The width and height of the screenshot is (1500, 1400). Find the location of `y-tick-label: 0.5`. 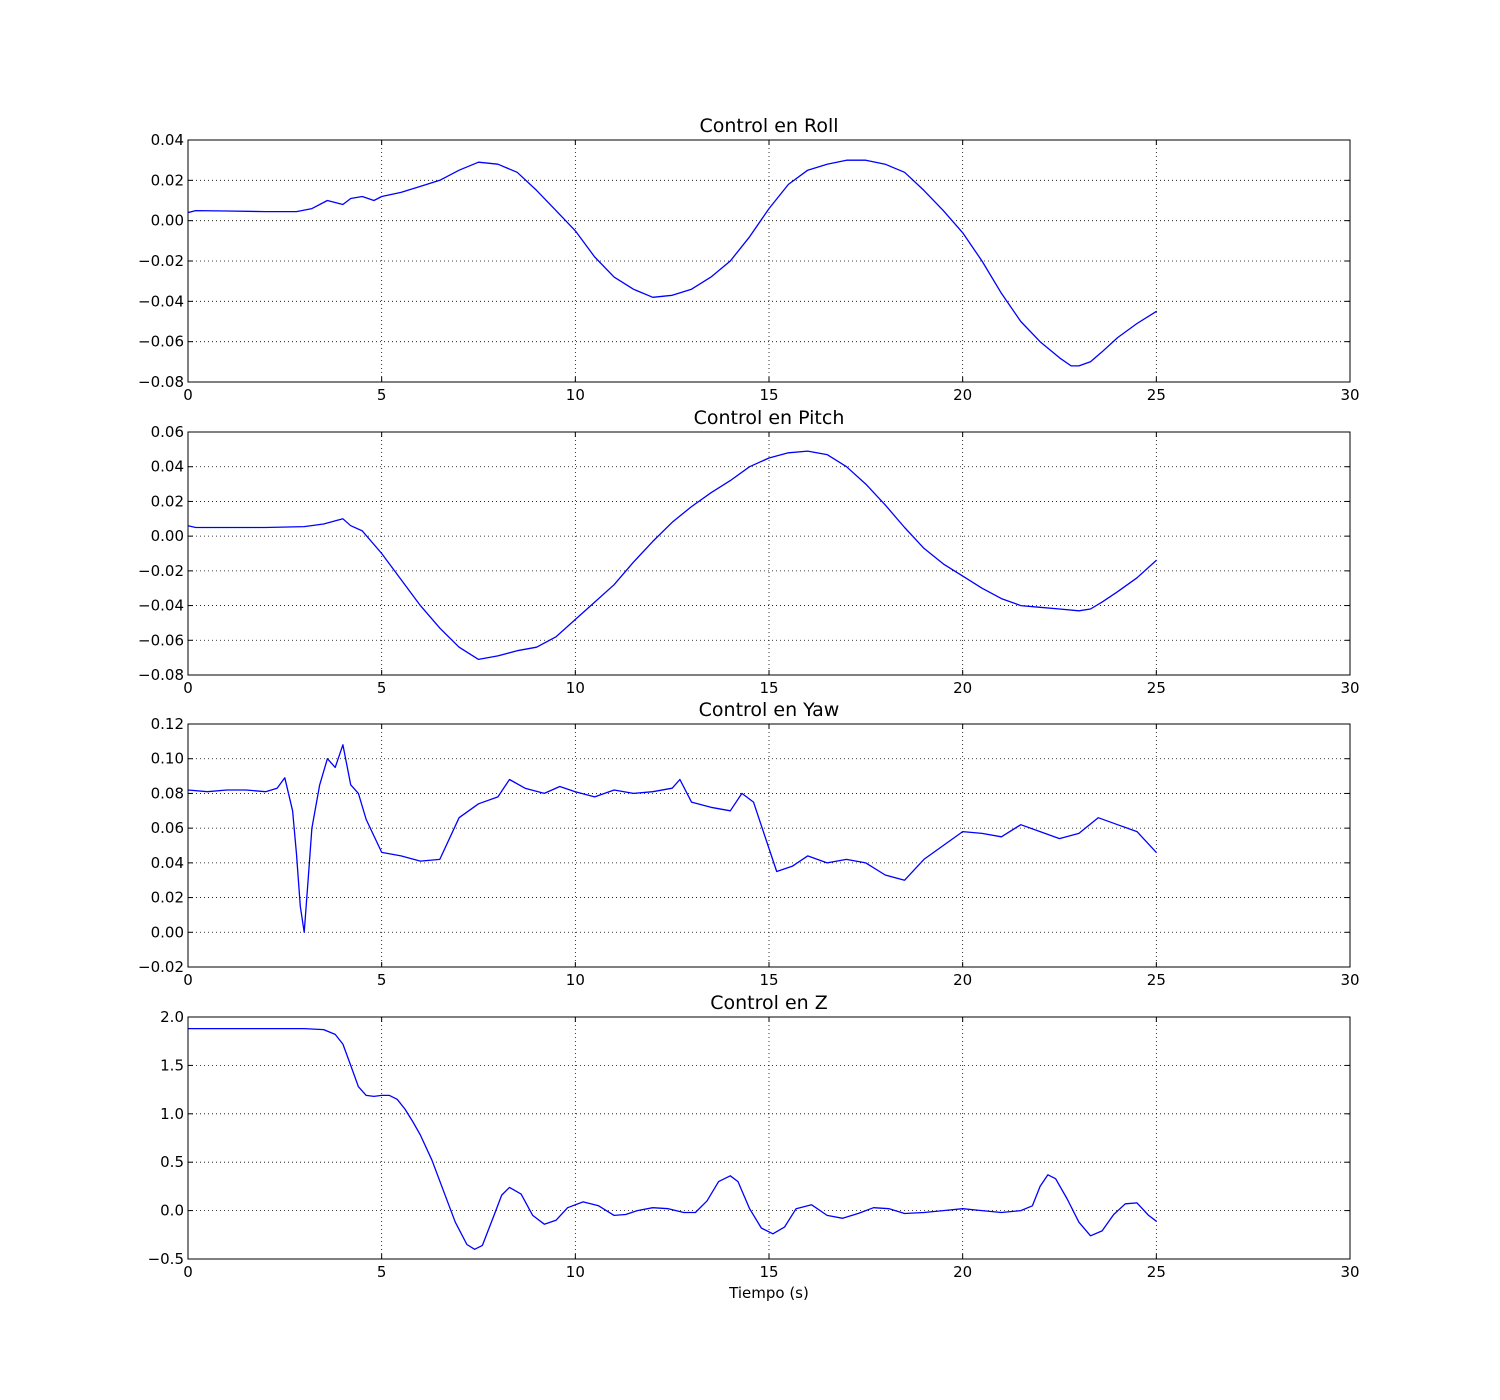

y-tick-label: 0.5 is located at coordinates (172, 1162).